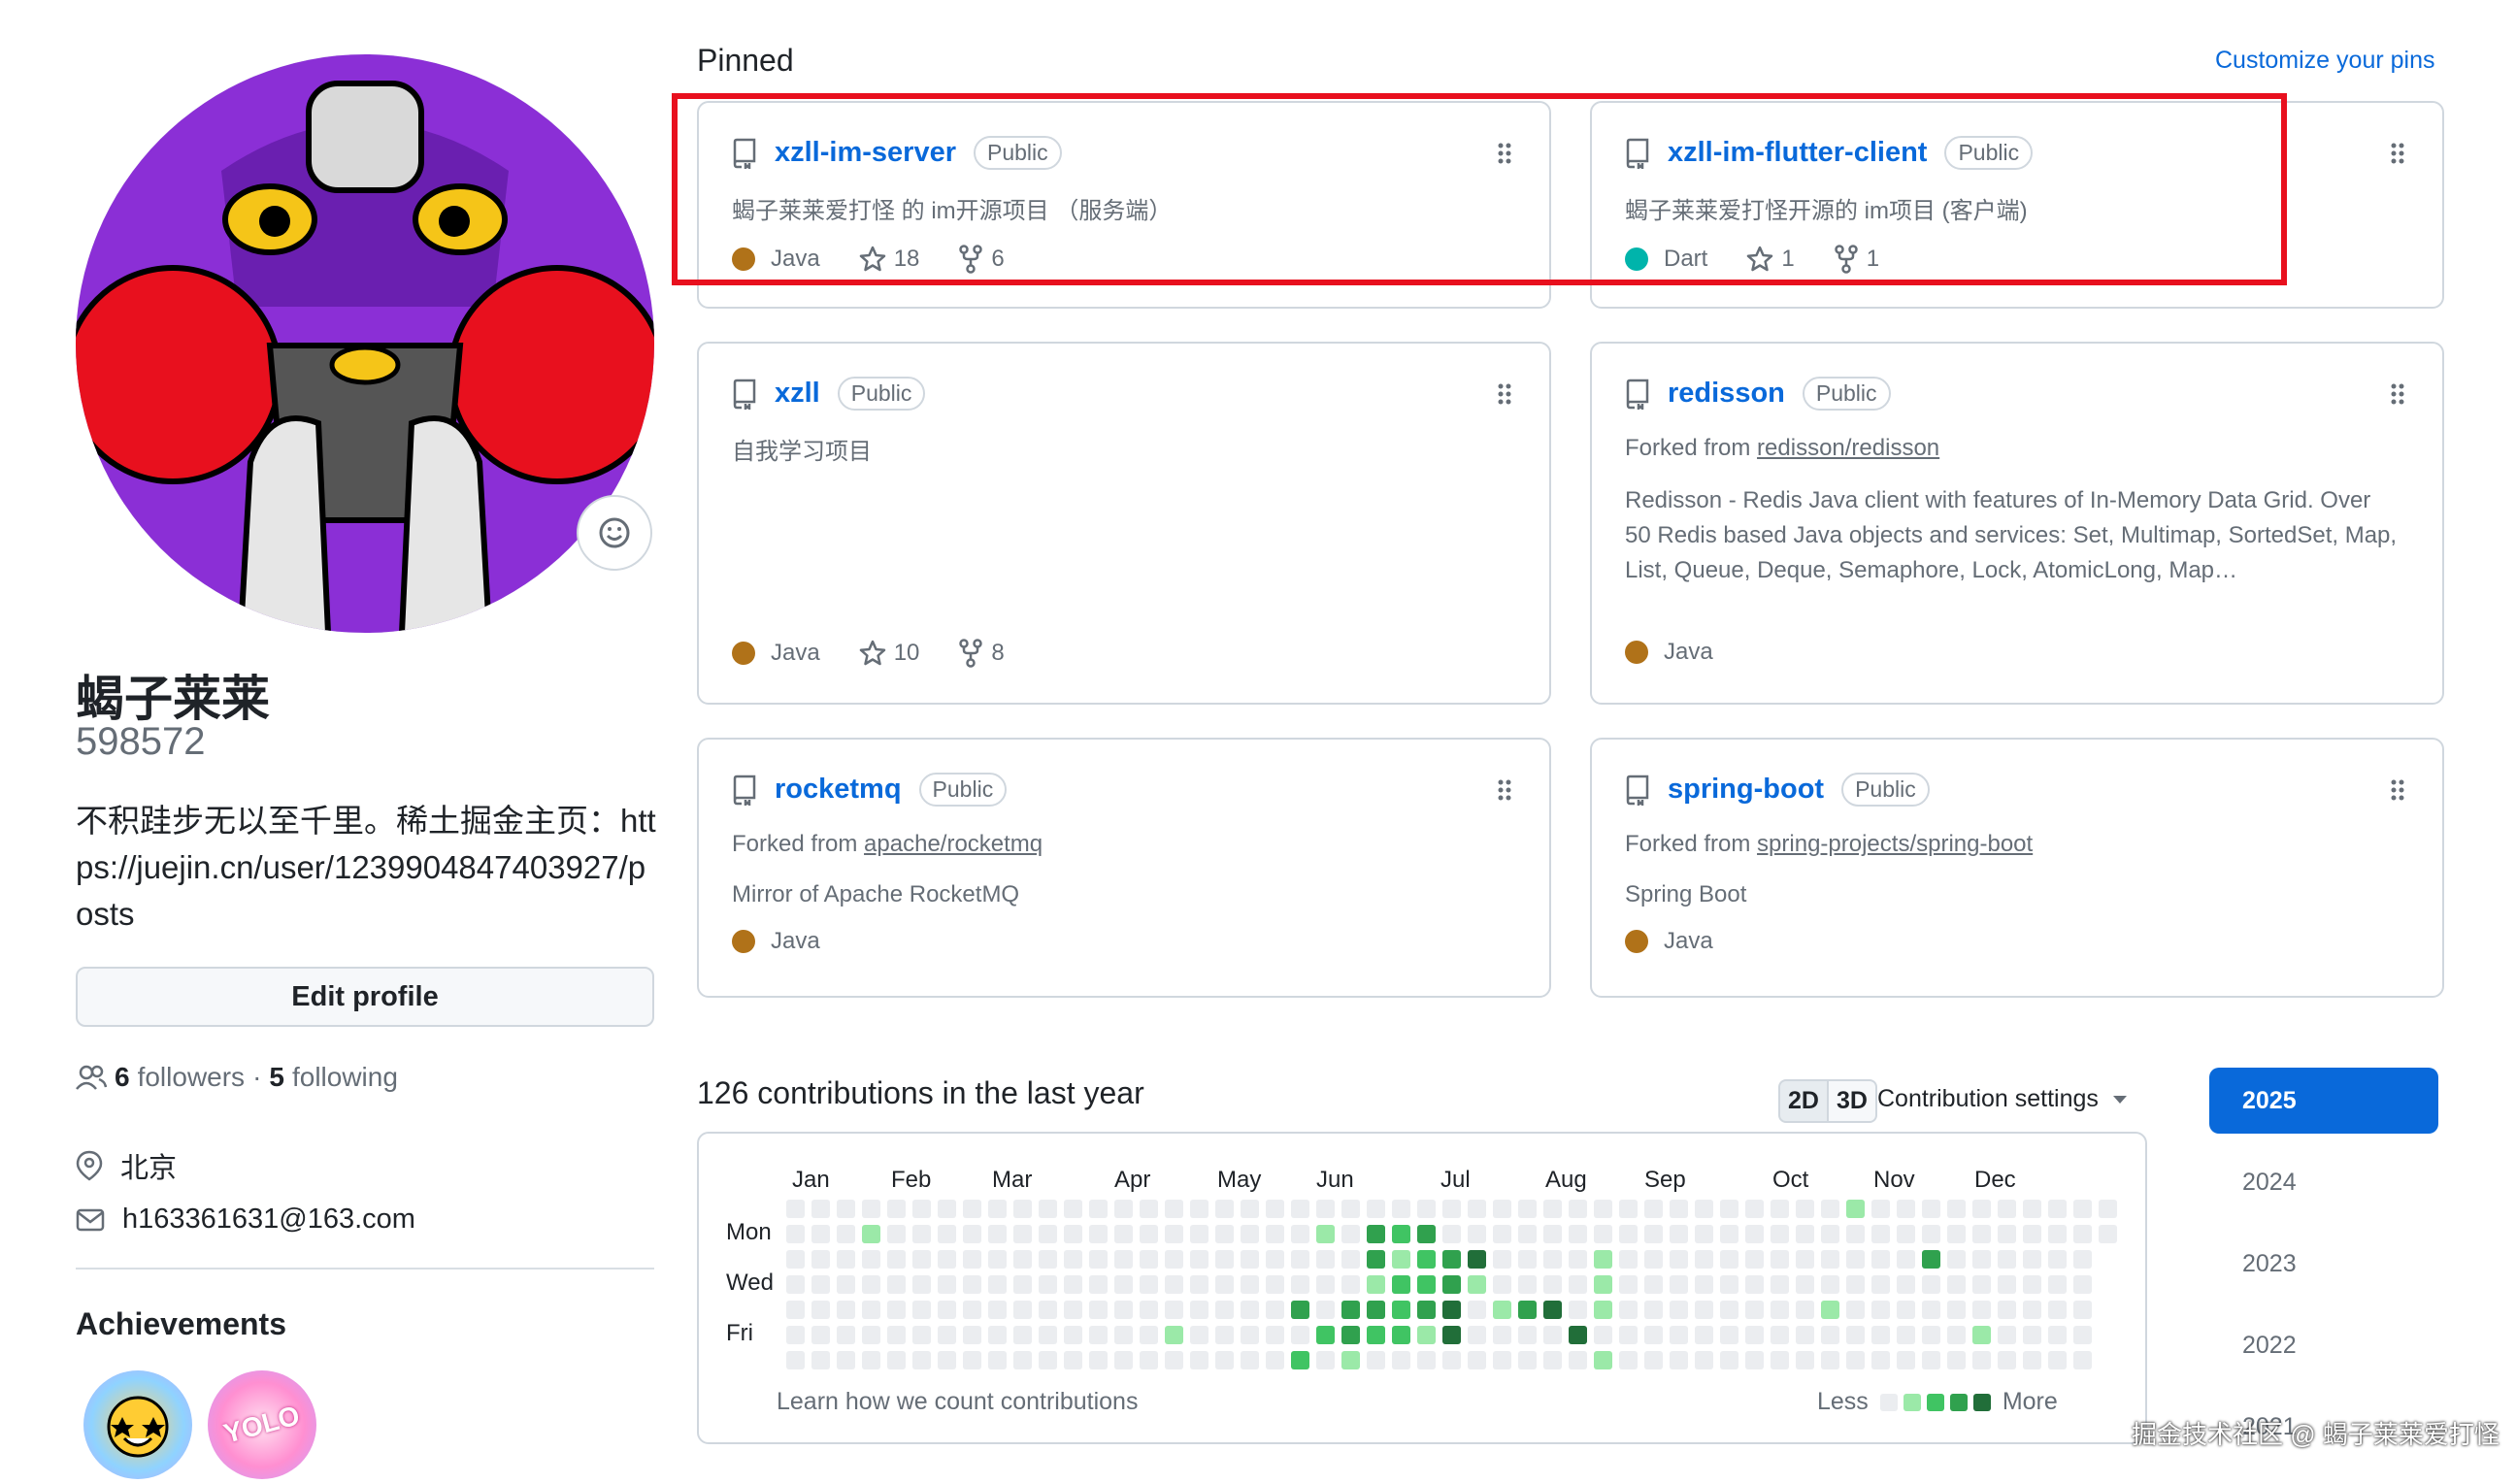 The image size is (2516, 1484). I want to click on edit-profile-button: Edit profile, so click(365, 997).